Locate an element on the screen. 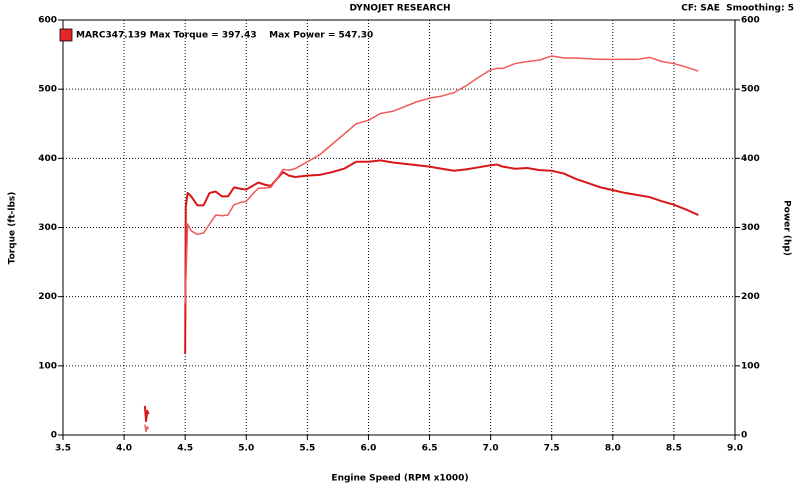  y2-tick-label: 300 is located at coordinates (750, 228).